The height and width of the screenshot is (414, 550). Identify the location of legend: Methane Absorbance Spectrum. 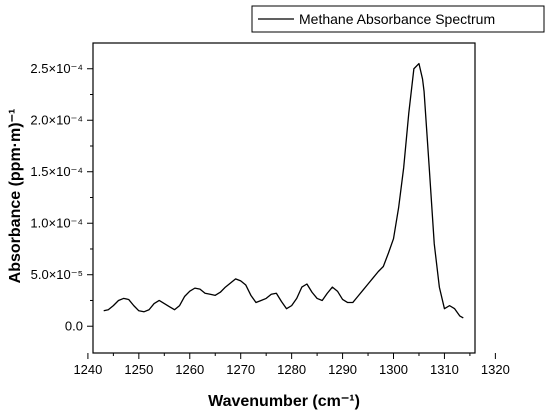
(398, 19).